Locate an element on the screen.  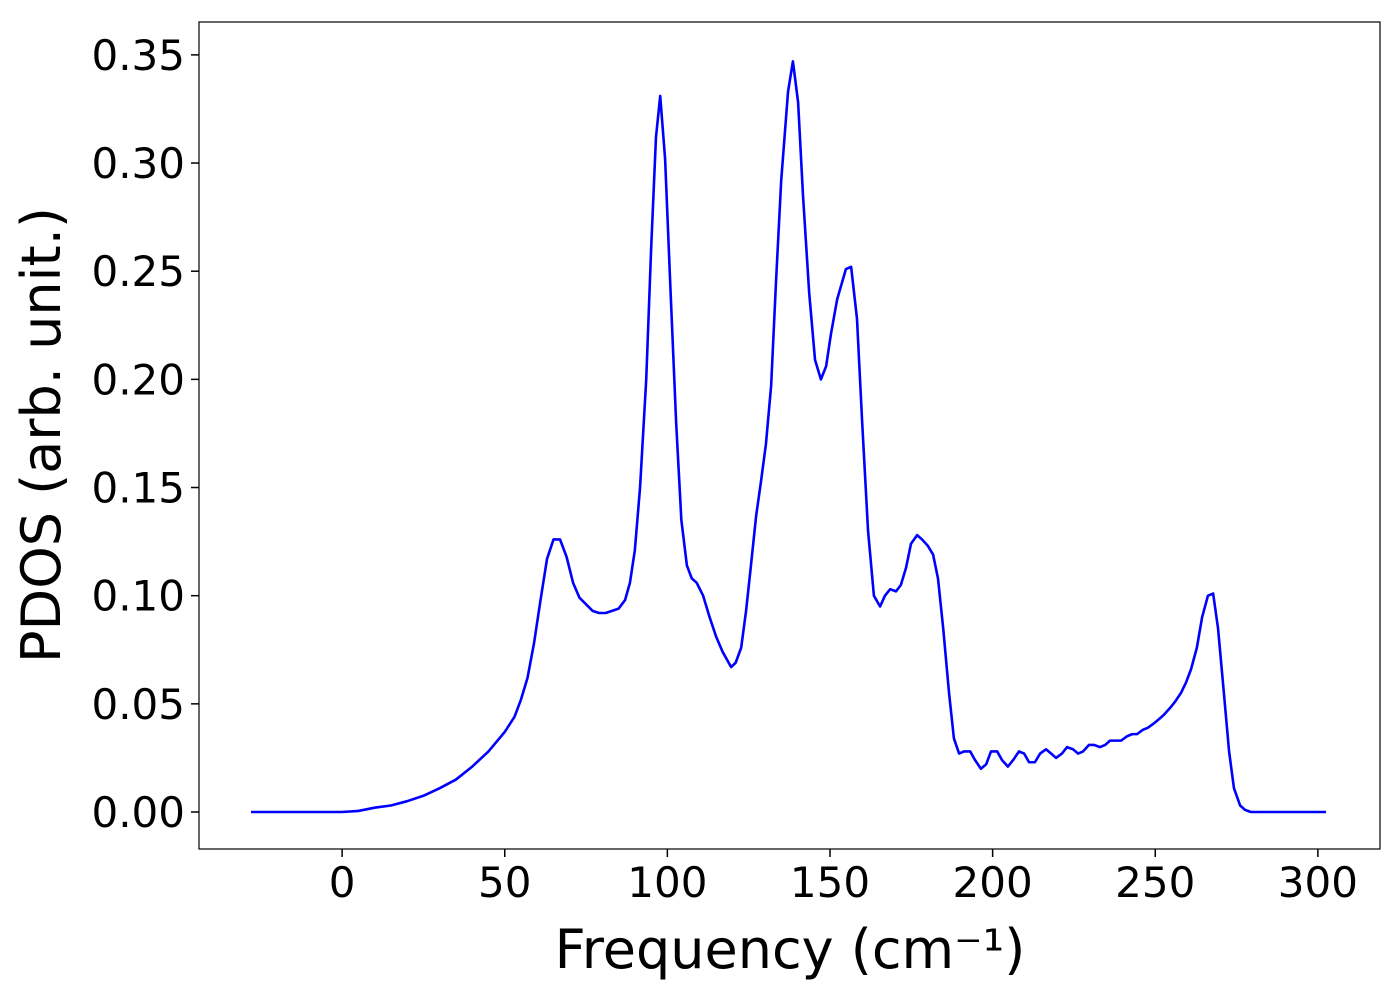
x-tick-label: 250 is located at coordinates (1155, 882).